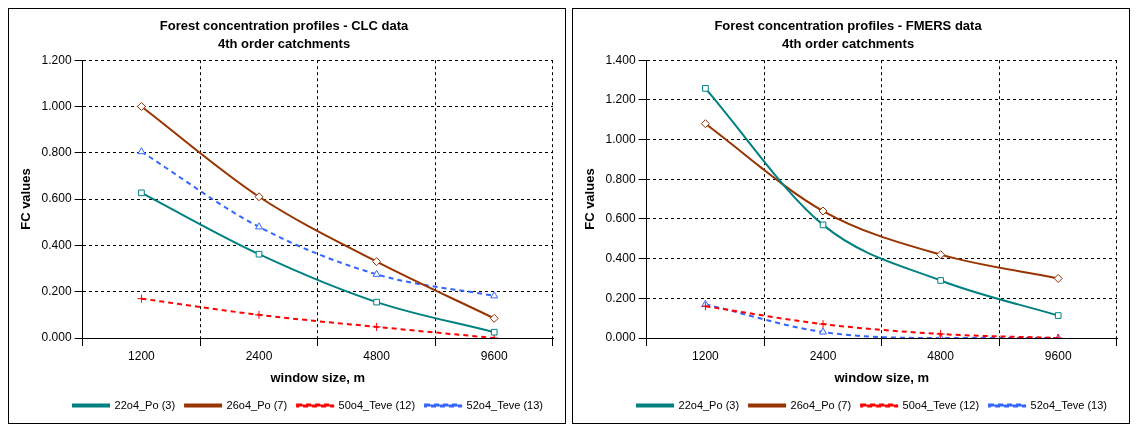 Image resolution: width=1138 pixels, height=432 pixels. I want to click on chart-title: Forest concentration profiles - CLC data, so click(284, 26).